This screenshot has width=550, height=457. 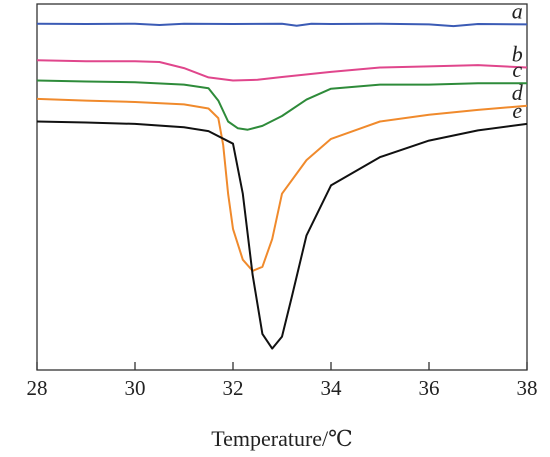 I want to click on x-tick-label: 28, so click(x=37, y=388).